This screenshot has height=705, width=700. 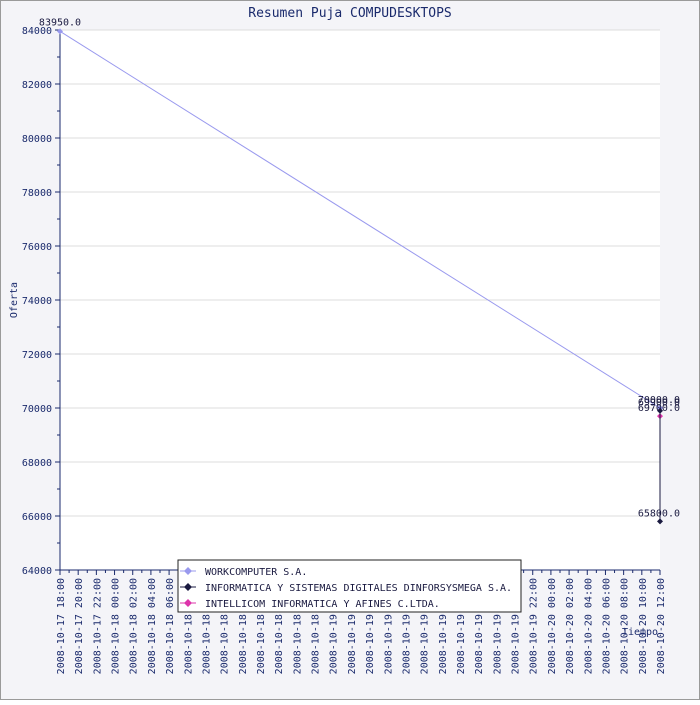 What do you see at coordinates (152, 626) in the screenshot?
I see `x-tick-label: 2008-10-18 04:00` at bounding box center [152, 626].